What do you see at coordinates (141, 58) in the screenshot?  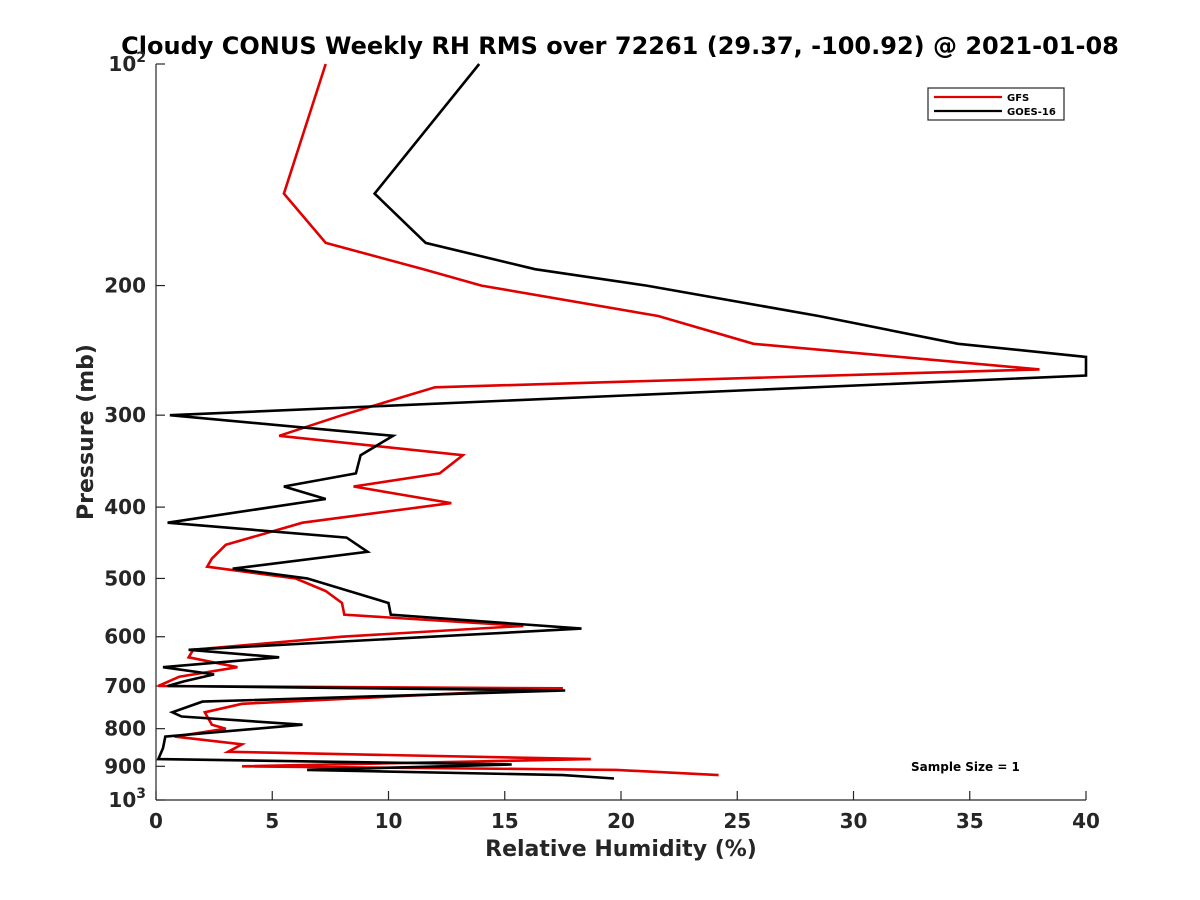 I see `y-tick-label-exponent: 2` at bounding box center [141, 58].